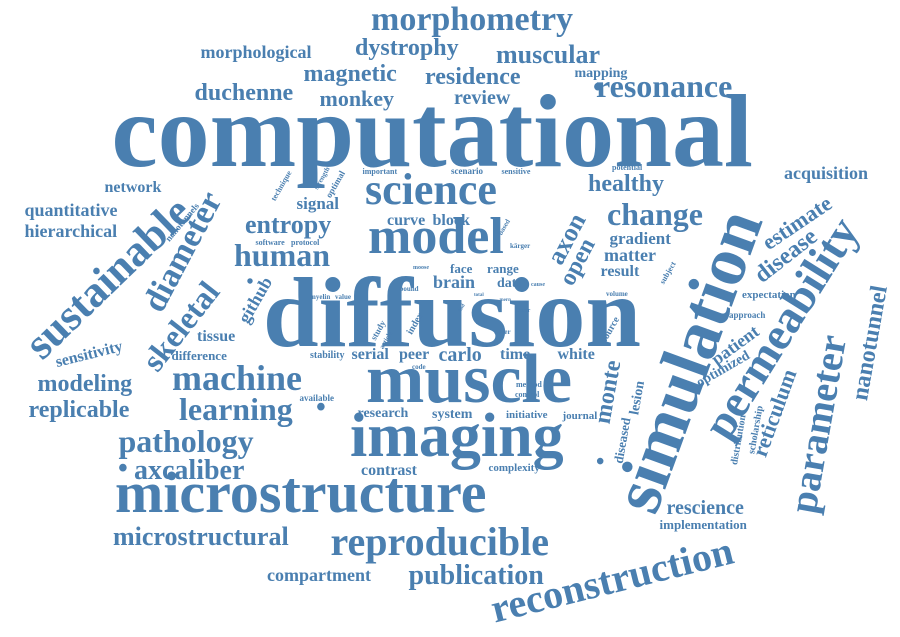 The width and height of the screenshot is (900, 637). Describe the element at coordinates (826, 173) in the screenshot. I see `word-acquisition: acquisition` at that location.